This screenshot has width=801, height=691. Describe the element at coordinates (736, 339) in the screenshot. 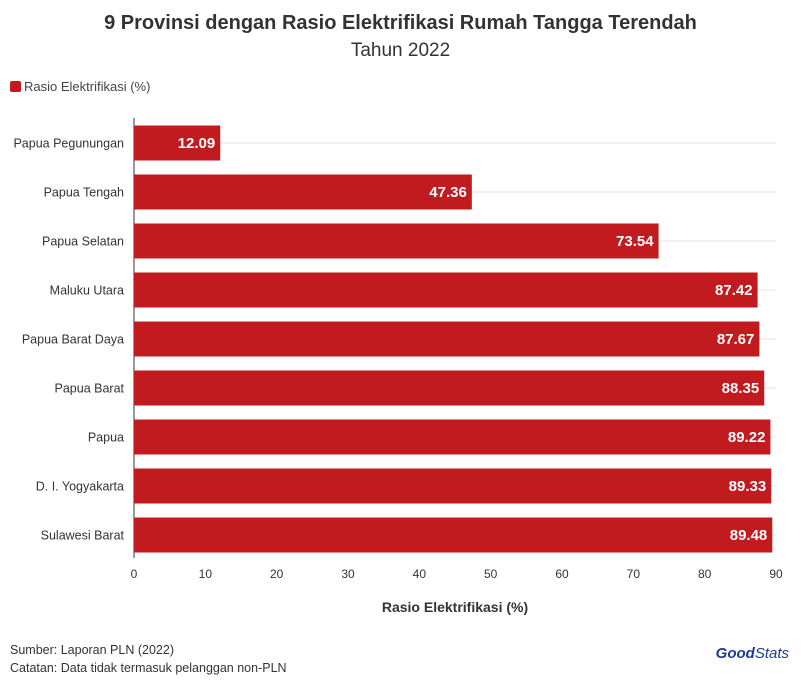

I see `bar-value-label: 87.67` at that location.